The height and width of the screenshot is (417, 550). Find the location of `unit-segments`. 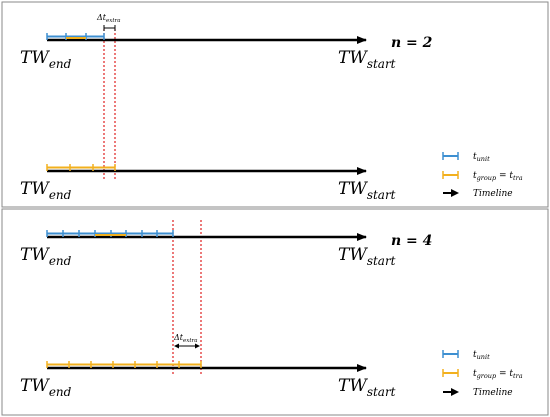

unit-segments is located at coordinates (110, 233).